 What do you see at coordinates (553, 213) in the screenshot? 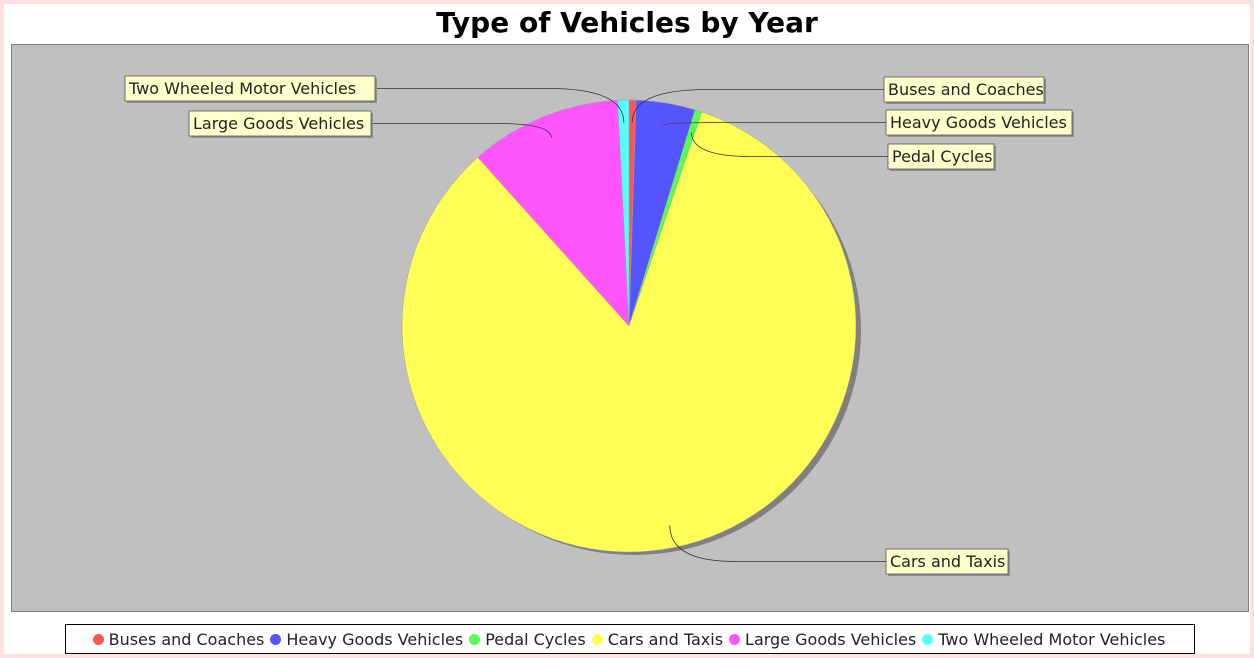
I see `pie-slice-large-goods-vehicles` at bounding box center [553, 213].